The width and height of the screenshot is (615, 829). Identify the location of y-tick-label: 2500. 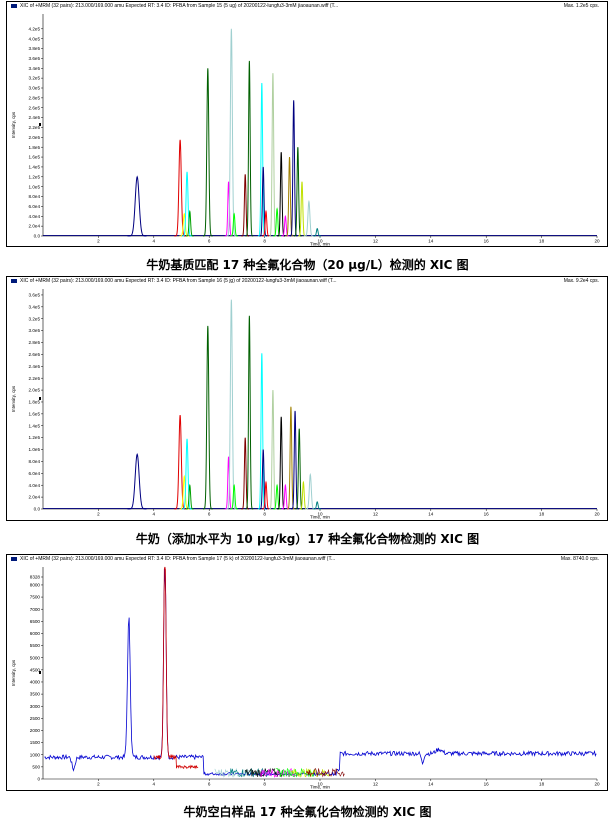
(35, 718).